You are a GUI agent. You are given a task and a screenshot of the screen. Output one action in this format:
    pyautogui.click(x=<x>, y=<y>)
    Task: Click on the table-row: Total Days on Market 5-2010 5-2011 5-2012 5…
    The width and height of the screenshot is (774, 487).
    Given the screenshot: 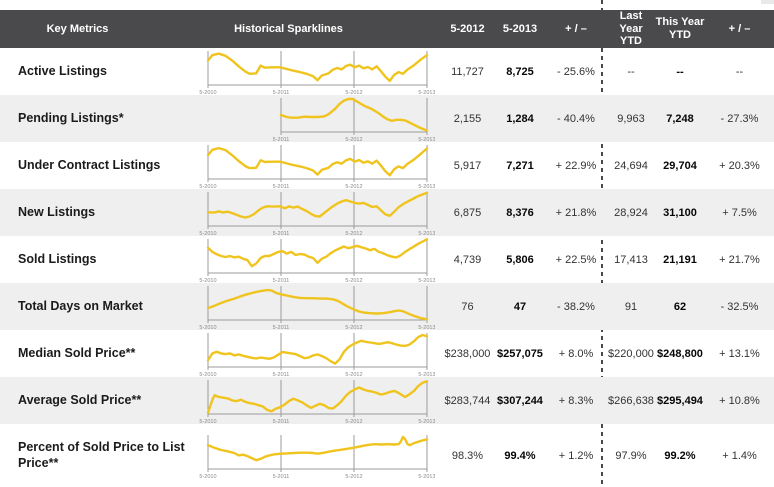 What is the action you would take?
    pyautogui.click(x=387, y=306)
    